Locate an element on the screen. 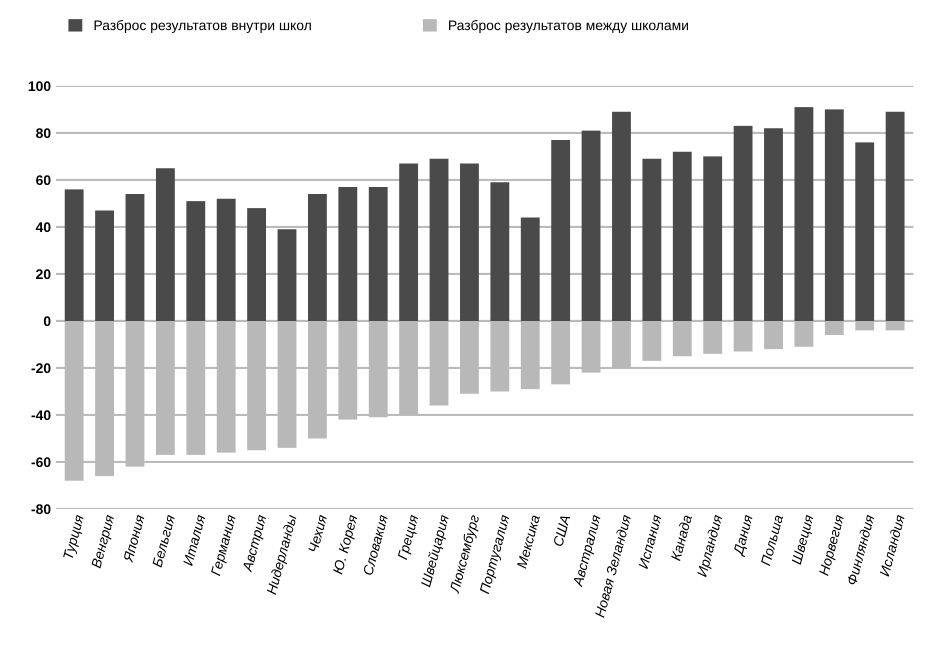  y-tick-label: -60 is located at coordinates (41, 462).